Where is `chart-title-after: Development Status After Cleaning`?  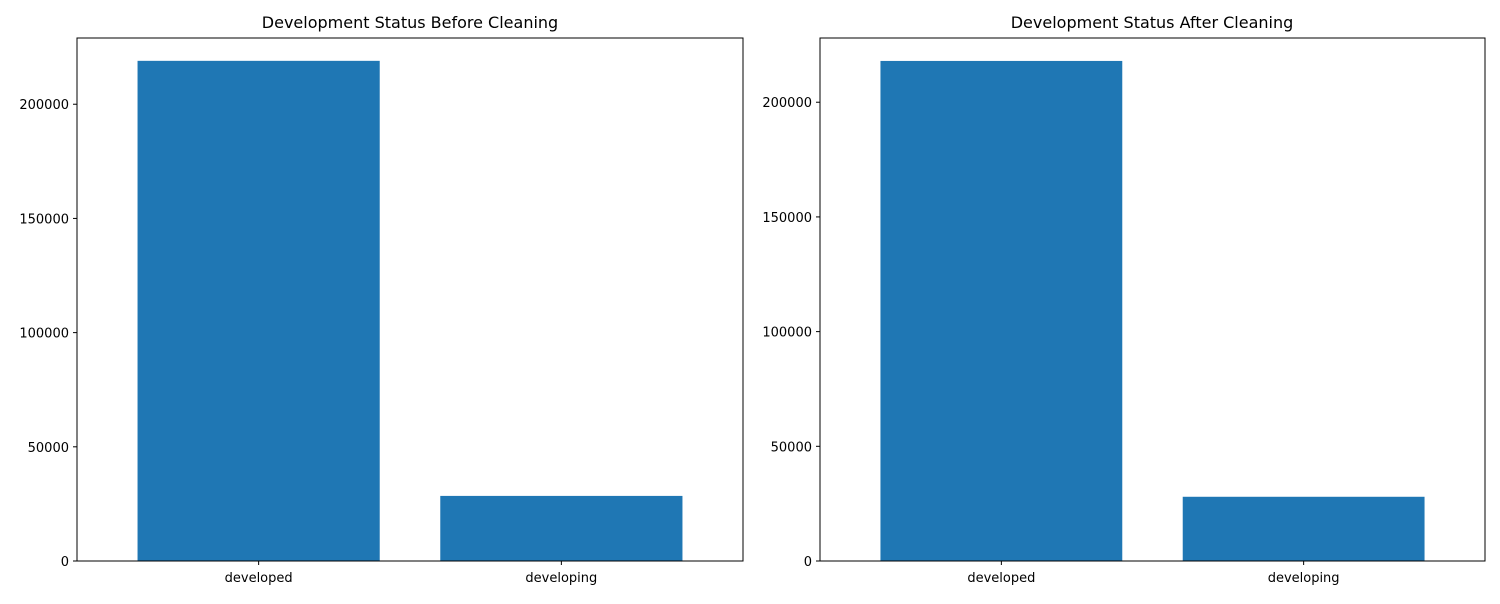 chart-title-after: Development Status After Cleaning is located at coordinates (1152, 22).